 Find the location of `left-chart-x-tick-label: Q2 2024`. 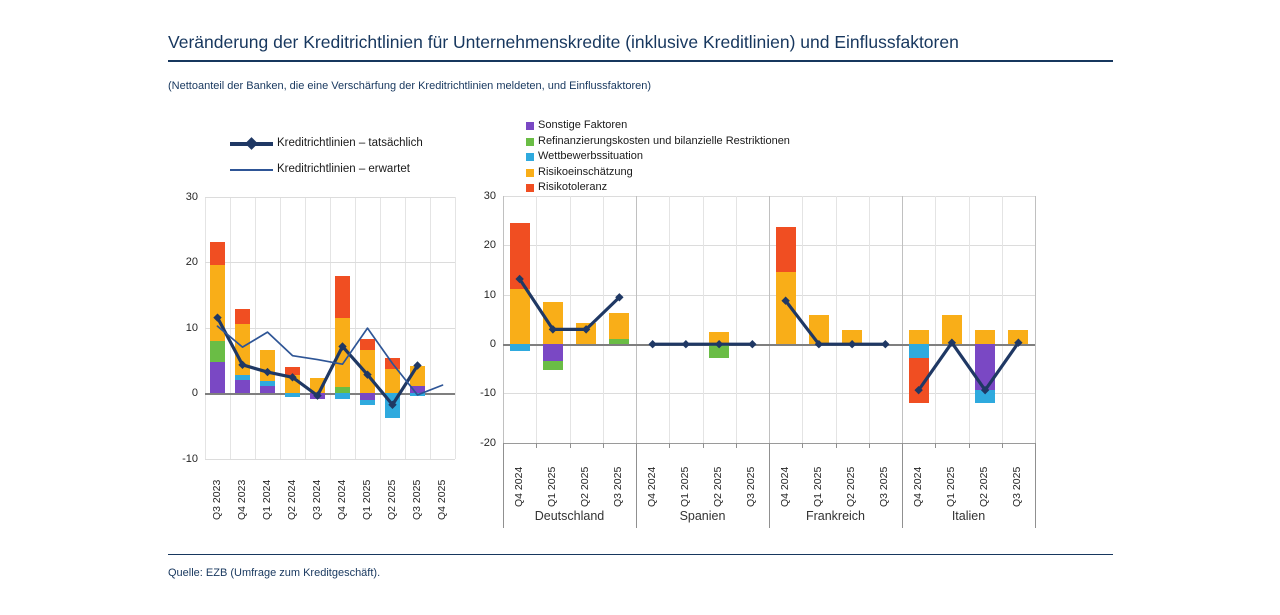

left-chart-x-tick-label: Q2 2024 is located at coordinates (291, 499).